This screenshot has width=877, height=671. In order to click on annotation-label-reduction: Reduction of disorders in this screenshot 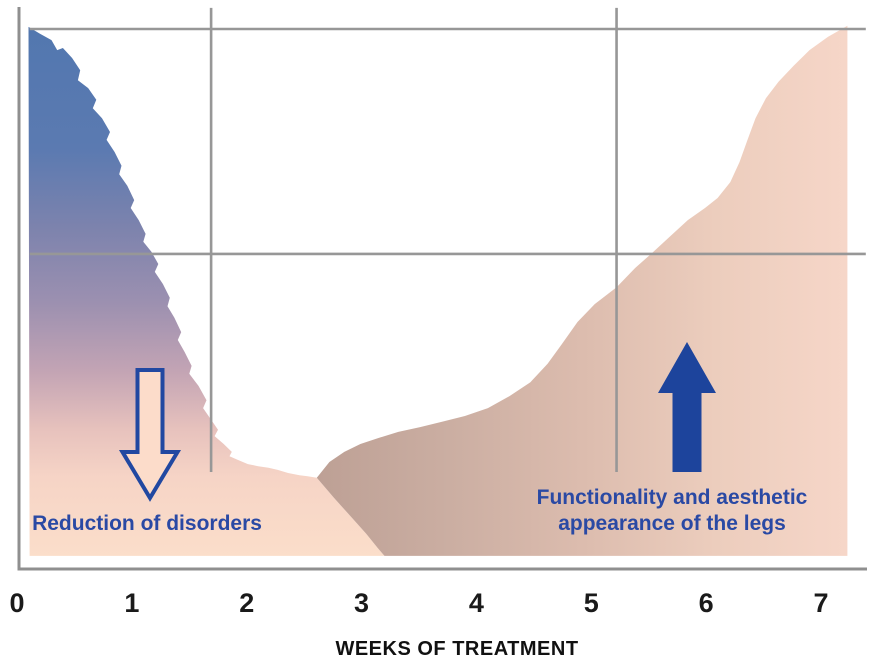, I will do `click(147, 523)`.